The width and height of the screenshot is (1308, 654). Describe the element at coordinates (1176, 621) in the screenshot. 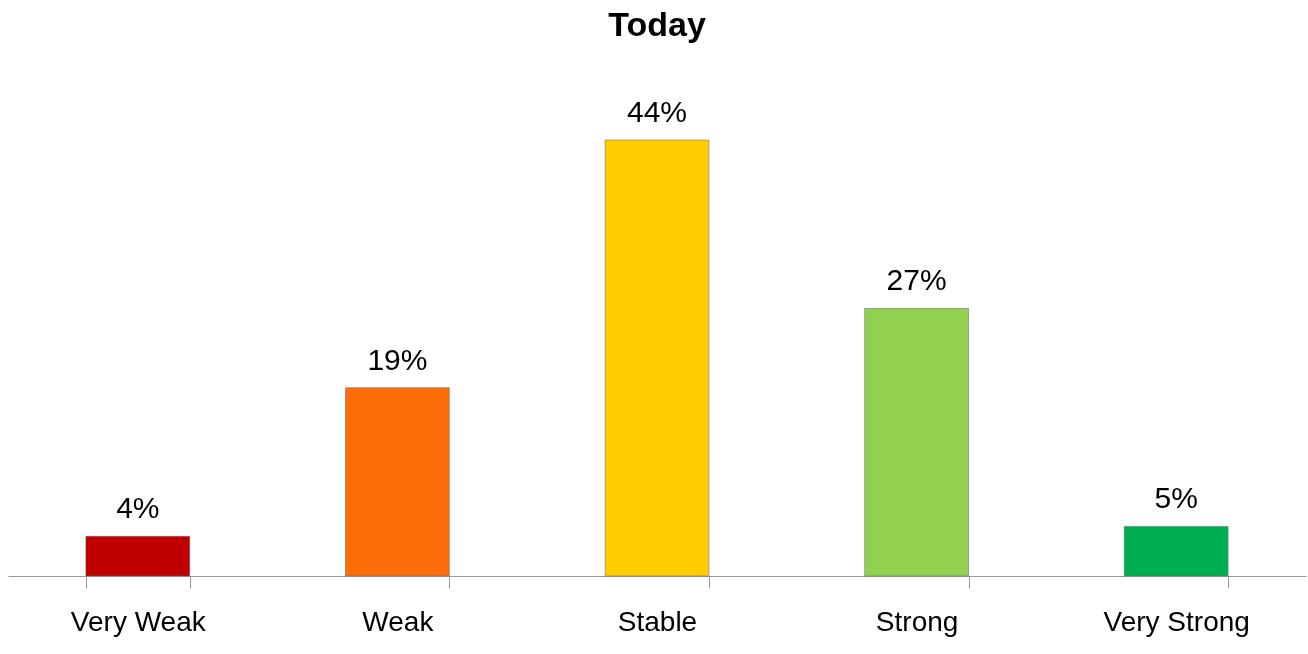

I see `x-tick-label: Very Strong` at that location.